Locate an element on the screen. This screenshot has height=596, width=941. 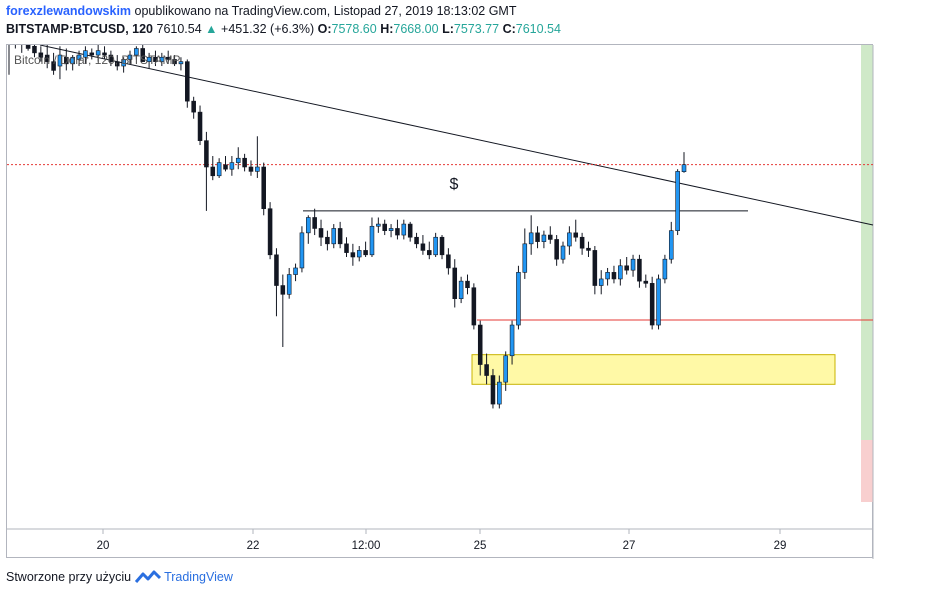
low-label: L: is located at coordinates (448, 29).